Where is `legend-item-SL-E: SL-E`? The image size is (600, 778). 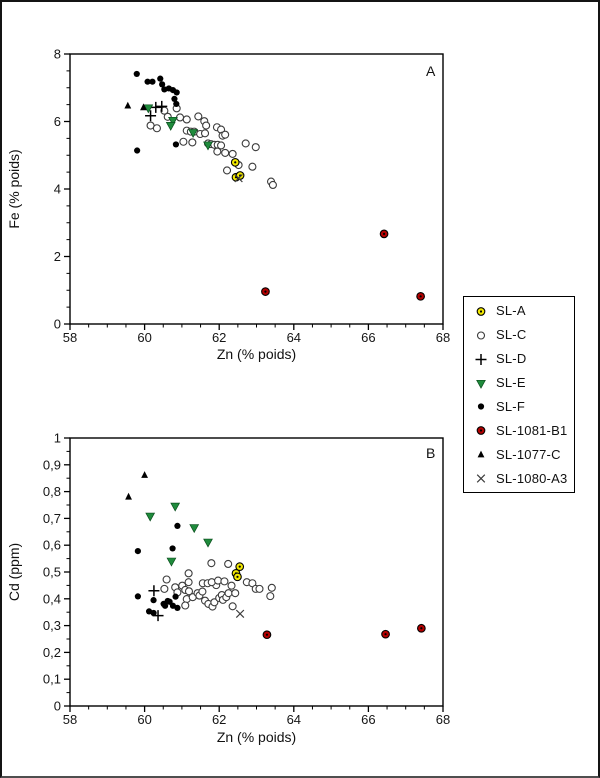 legend-item-SL-E: SL-E is located at coordinates (522, 383).